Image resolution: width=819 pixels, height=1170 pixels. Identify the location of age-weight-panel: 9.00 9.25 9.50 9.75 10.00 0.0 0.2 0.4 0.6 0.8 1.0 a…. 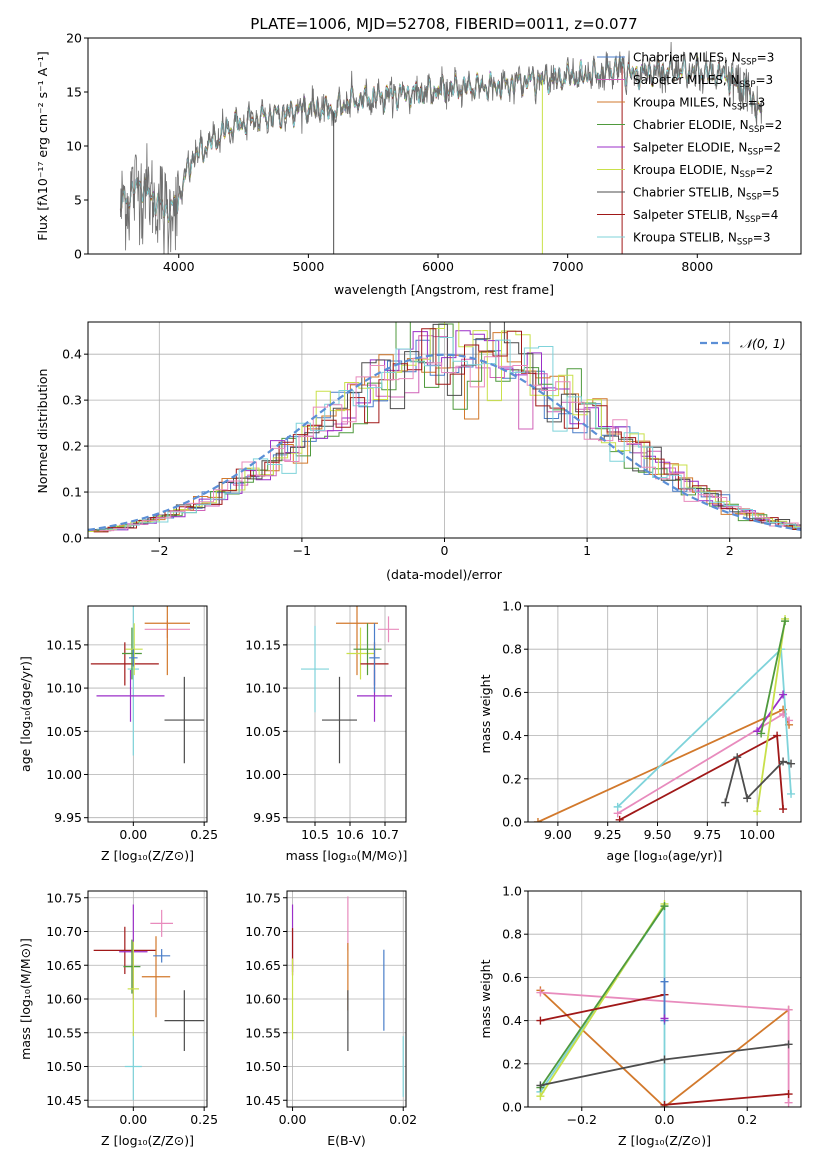
(640, 731).